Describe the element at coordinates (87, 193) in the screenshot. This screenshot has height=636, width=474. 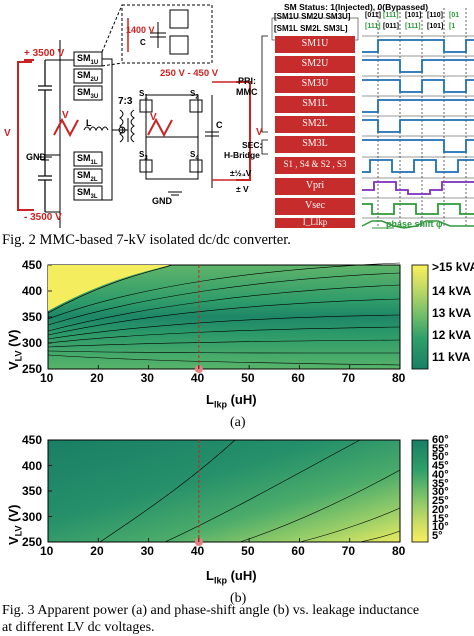
I see `sm-label-3l: SM3L` at that location.